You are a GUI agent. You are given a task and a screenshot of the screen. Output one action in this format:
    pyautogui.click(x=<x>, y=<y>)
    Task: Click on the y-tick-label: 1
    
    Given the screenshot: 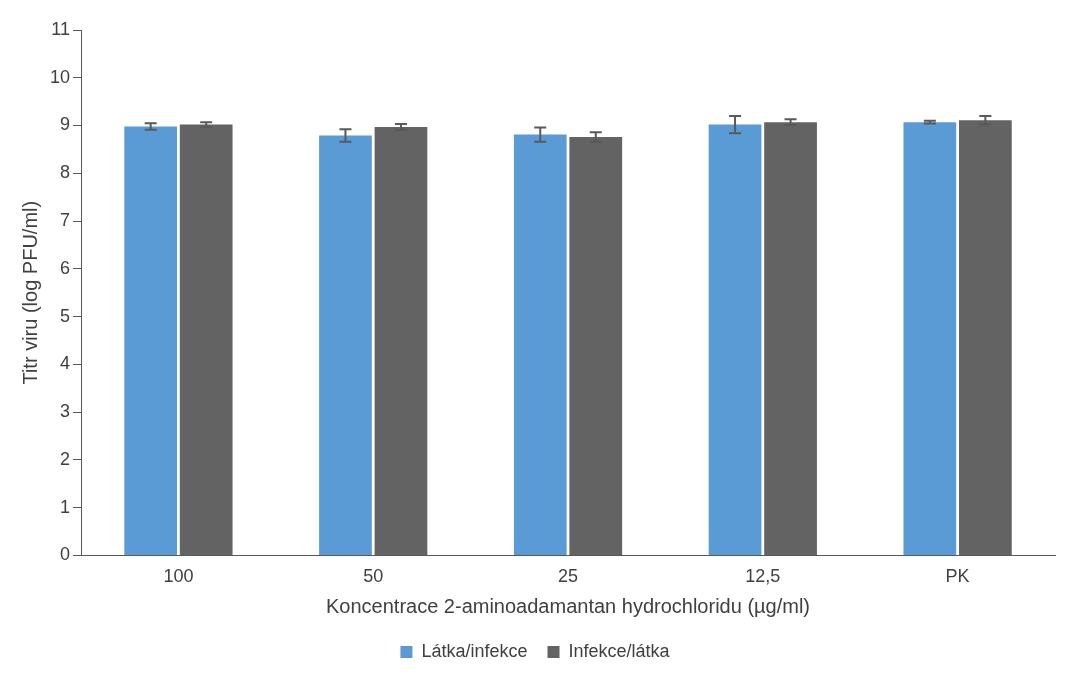 What is the action you would take?
    pyautogui.click(x=65, y=506)
    